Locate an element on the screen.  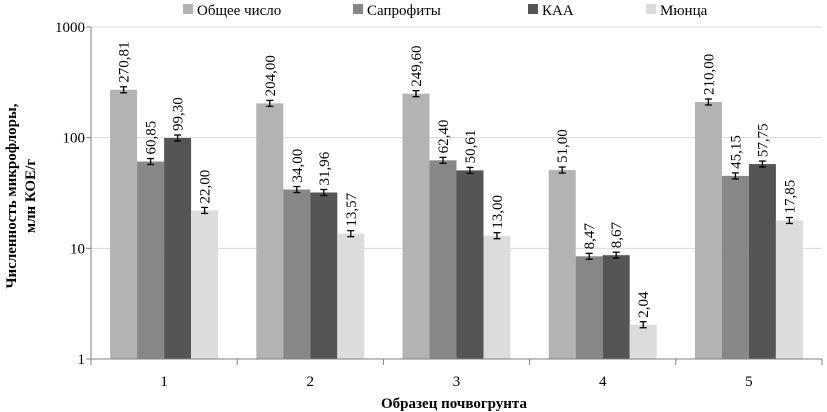
data-label: 22,00 is located at coordinates (206, 187).